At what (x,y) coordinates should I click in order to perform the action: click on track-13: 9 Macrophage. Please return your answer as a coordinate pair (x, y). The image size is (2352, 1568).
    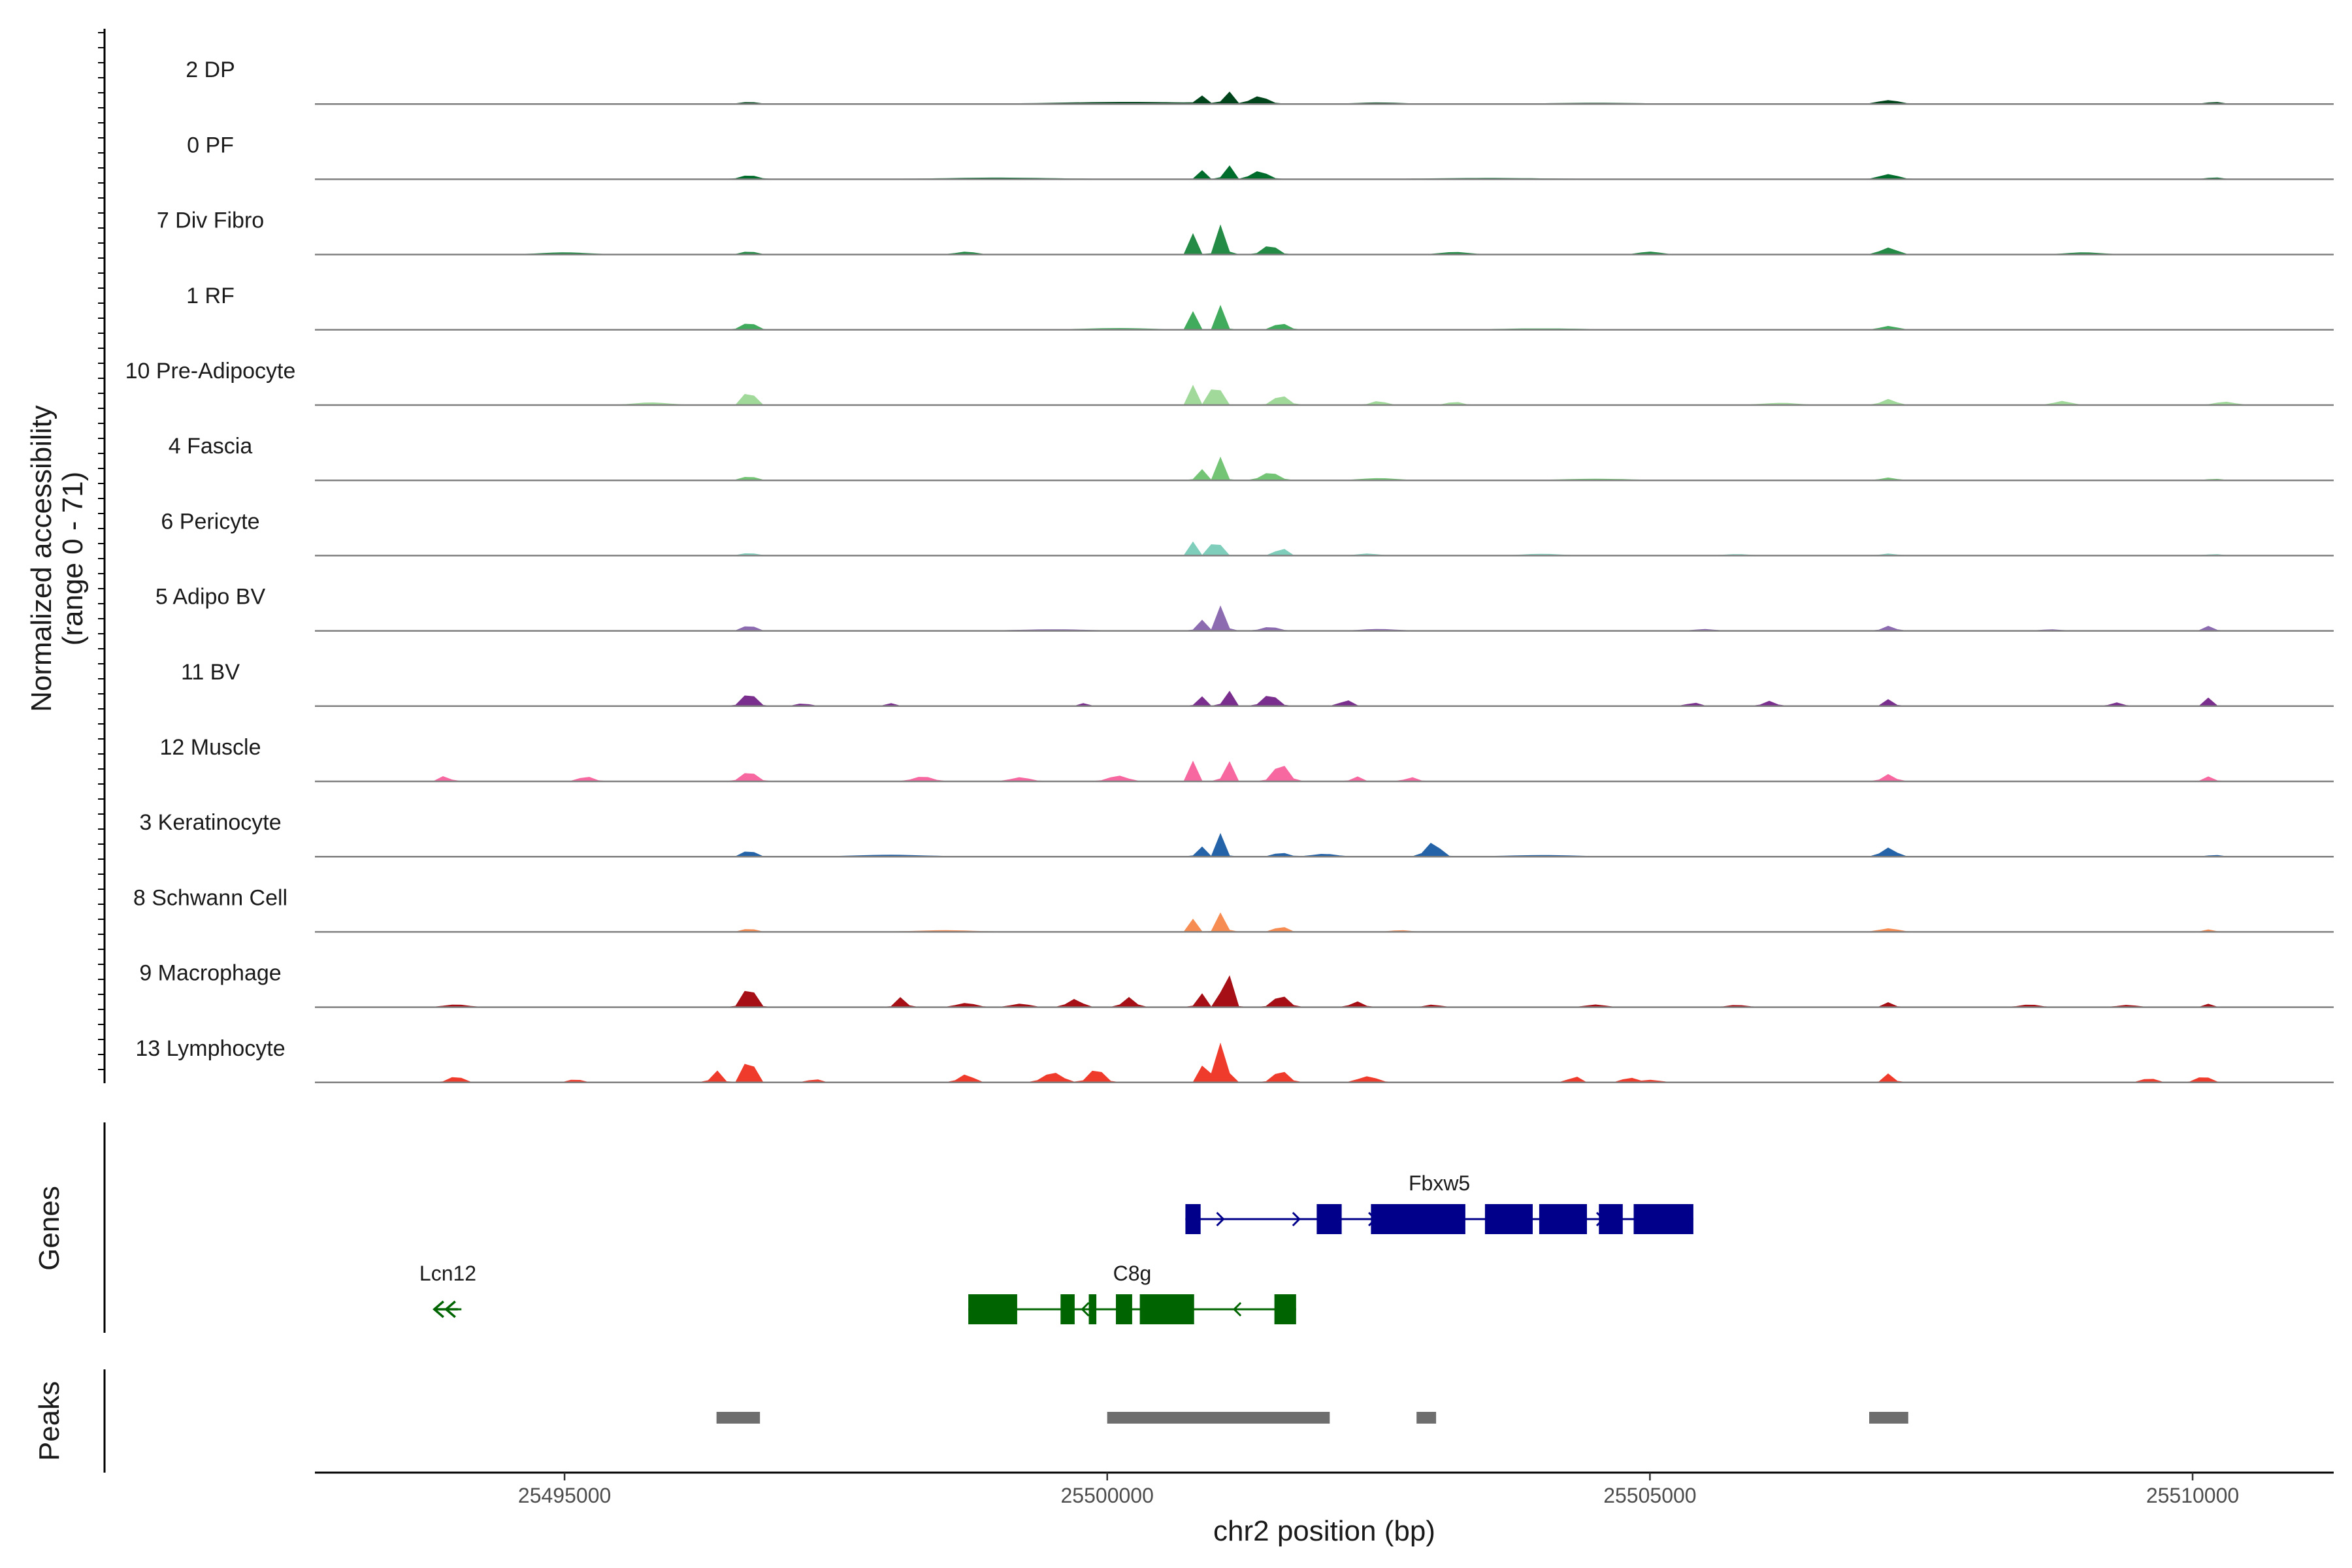
    Looking at the image, I should click on (1236, 984).